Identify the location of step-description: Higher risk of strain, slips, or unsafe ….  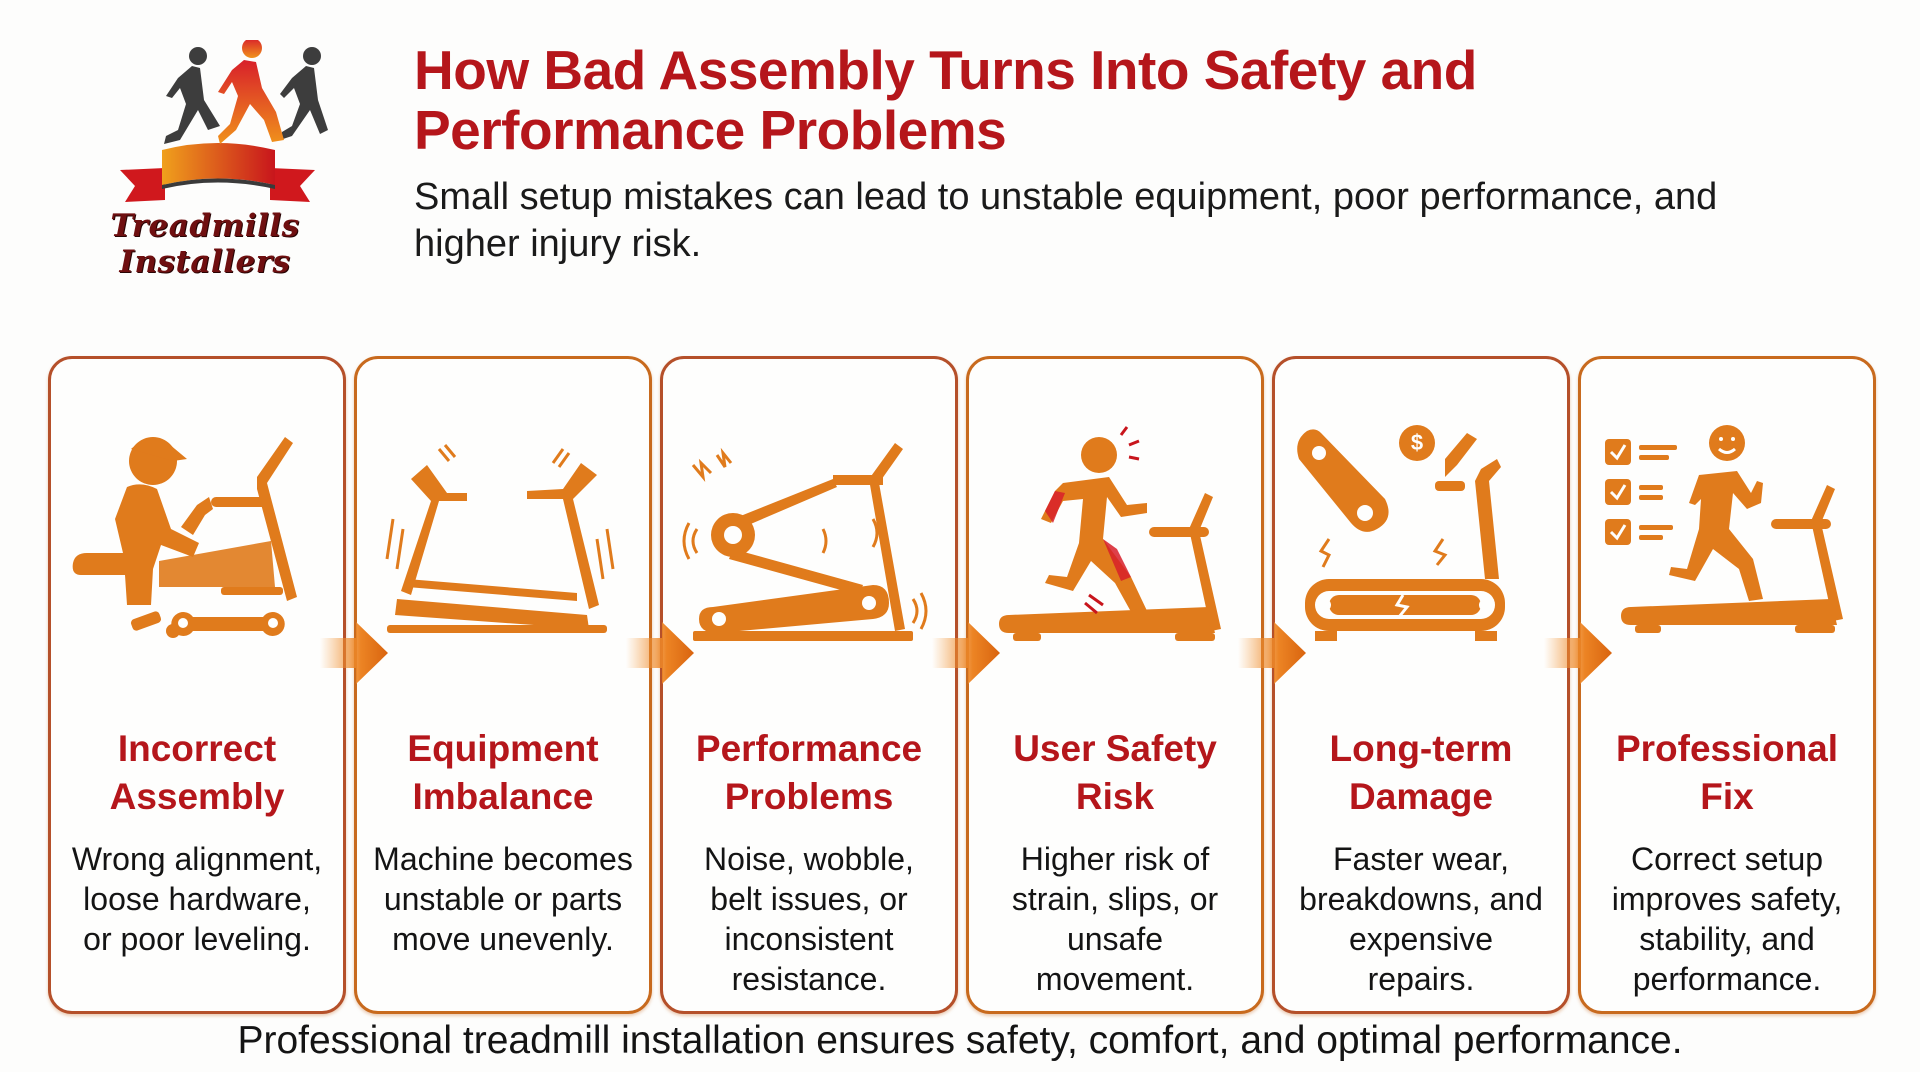
(1115, 919).